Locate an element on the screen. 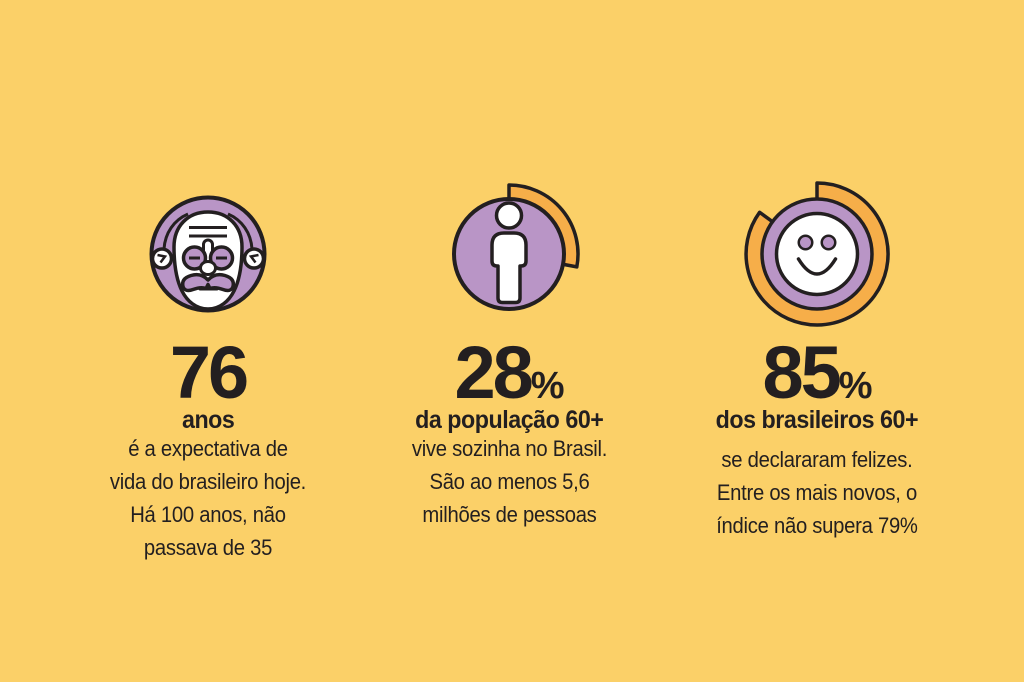  stat-number: 28% is located at coordinates (509, 373).